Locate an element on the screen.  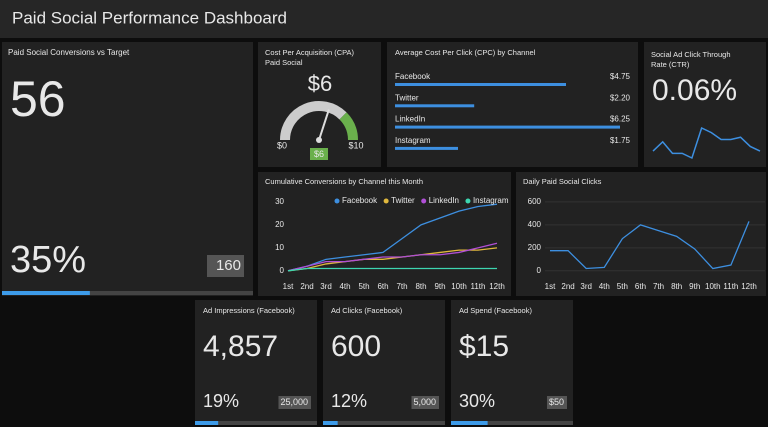
target: 5,000 is located at coordinates (424, 402).